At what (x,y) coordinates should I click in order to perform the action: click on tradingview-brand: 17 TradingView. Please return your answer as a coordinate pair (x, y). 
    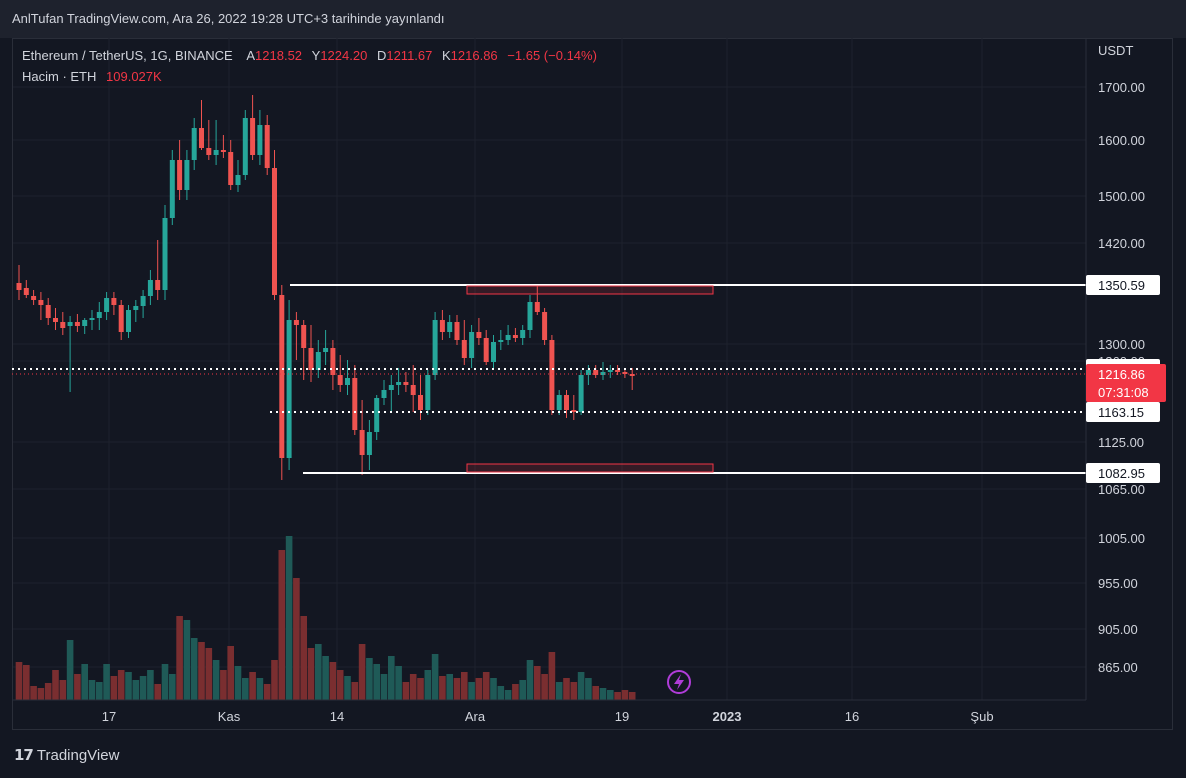
    Looking at the image, I should click on (66, 755).